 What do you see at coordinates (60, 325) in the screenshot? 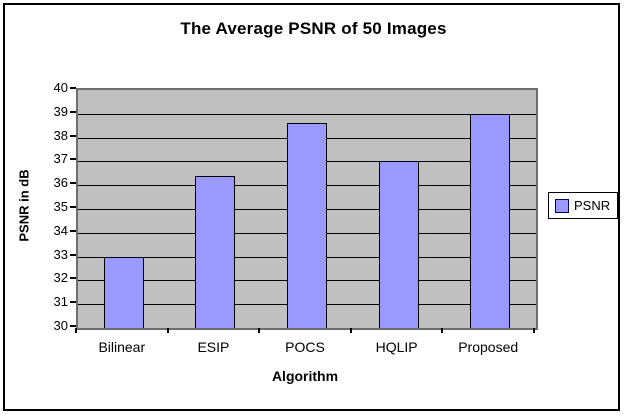
I see `y-tick-label: 30` at bounding box center [60, 325].